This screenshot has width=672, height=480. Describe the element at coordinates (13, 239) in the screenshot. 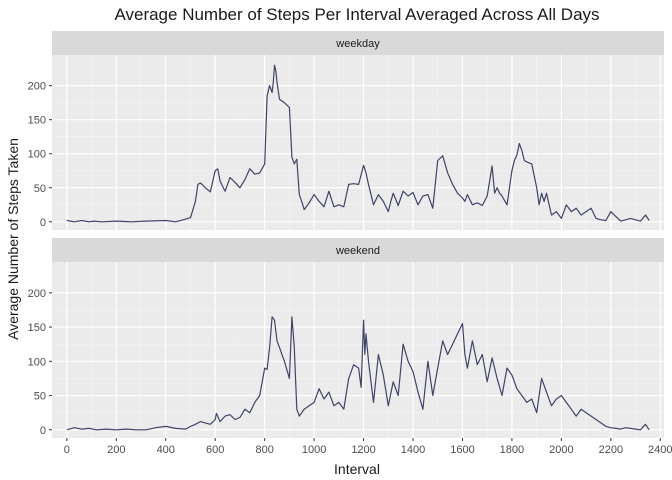

I see `y-axis-title: Average Number of Steps Taken` at that location.